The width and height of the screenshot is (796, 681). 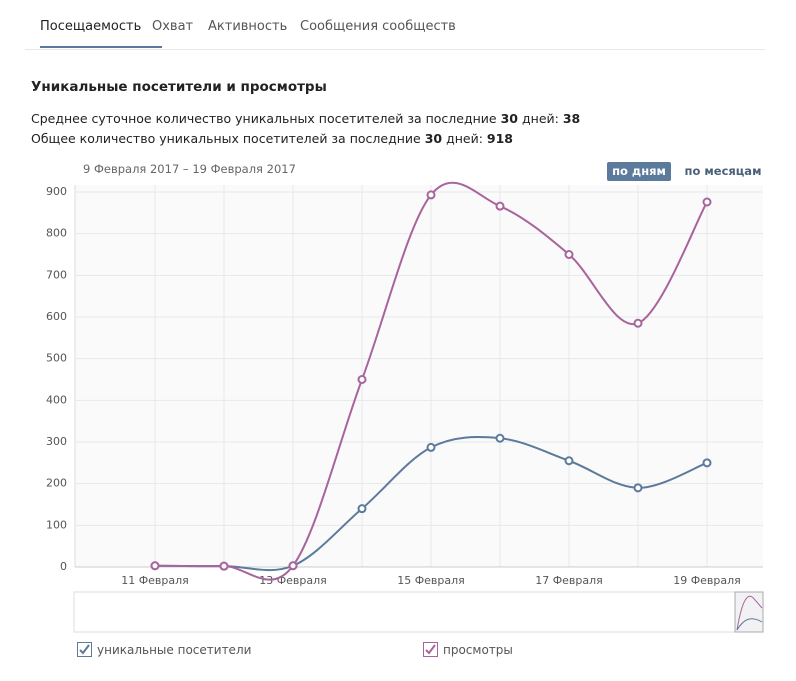 I want to click on tab: Охват, so click(x=173, y=26).